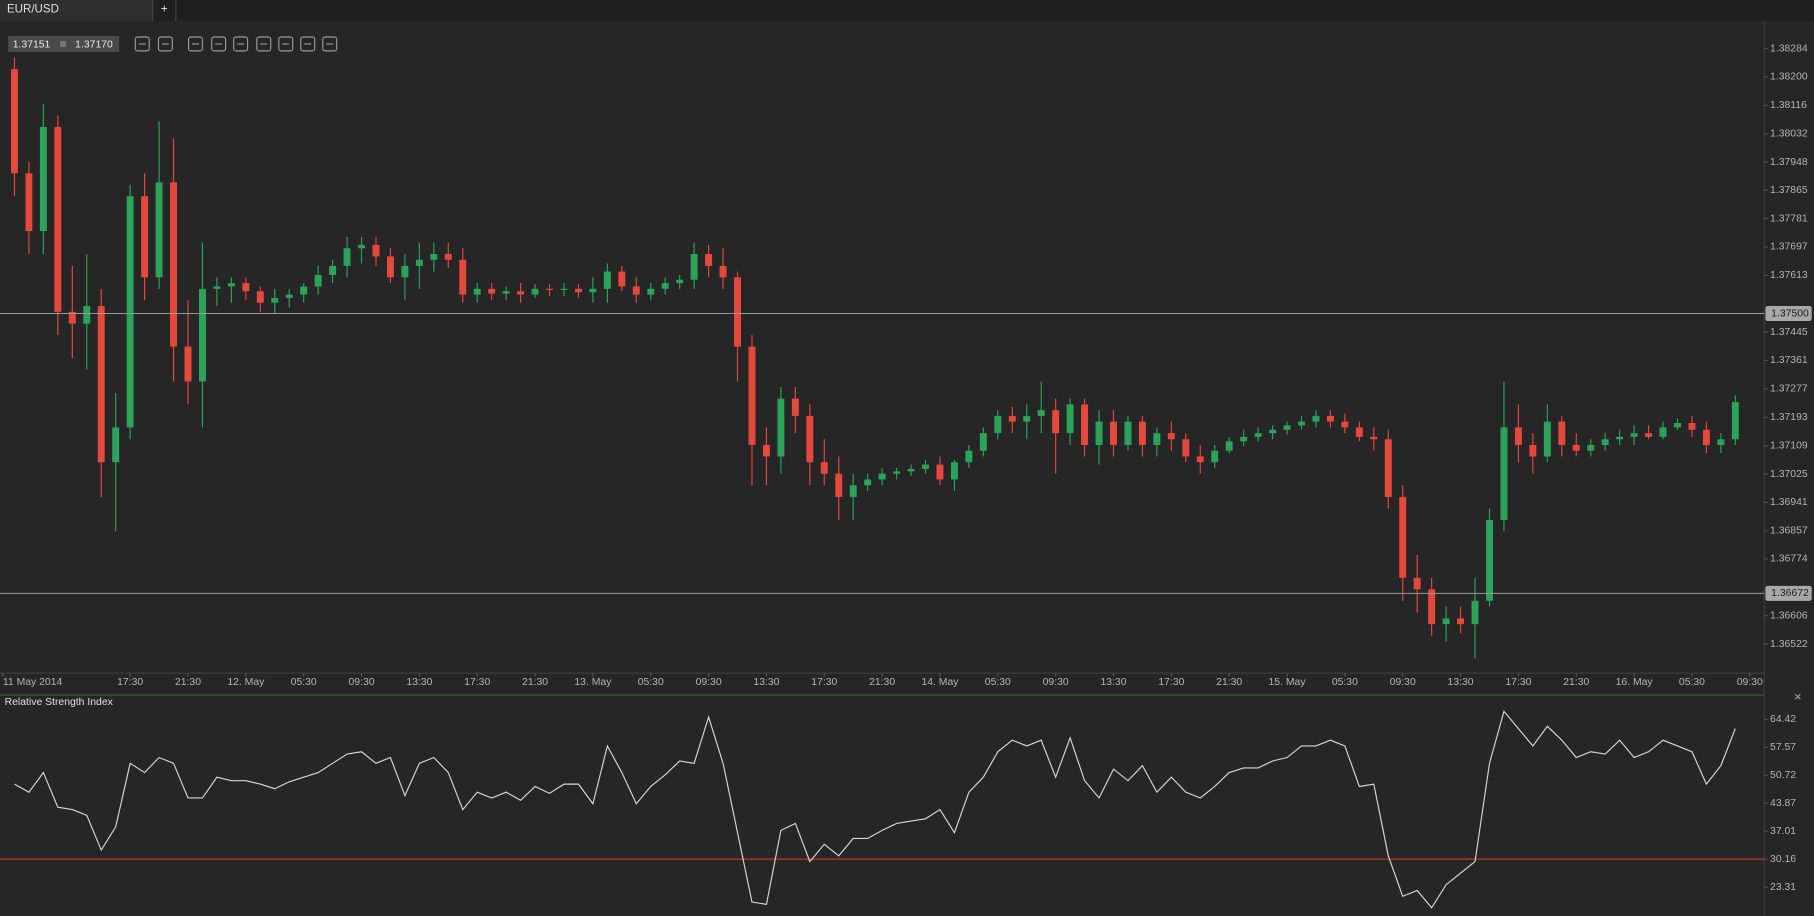 Image resolution: width=1814 pixels, height=916 pixels. Describe the element at coordinates (1635, 682) in the screenshot. I see `x-tick-label: 16. May` at that location.